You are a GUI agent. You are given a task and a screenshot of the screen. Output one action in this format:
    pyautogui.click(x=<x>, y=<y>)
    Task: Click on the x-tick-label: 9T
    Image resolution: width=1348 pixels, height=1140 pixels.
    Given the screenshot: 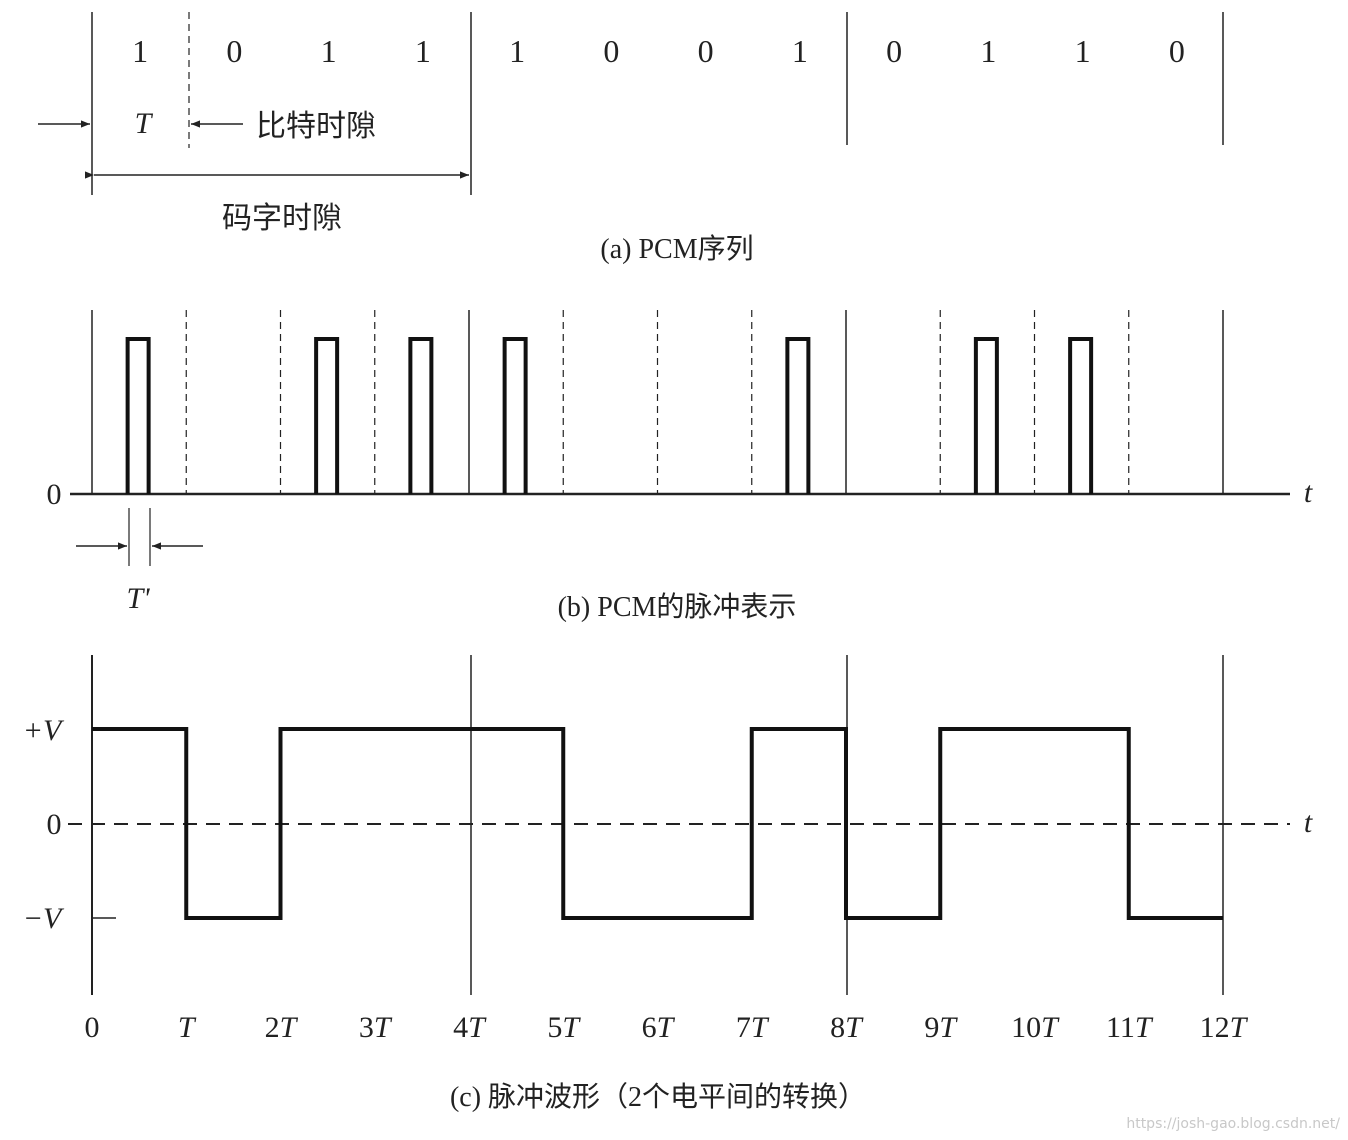 What is the action you would take?
    pyautogui.click(x=941, y=1027)
    